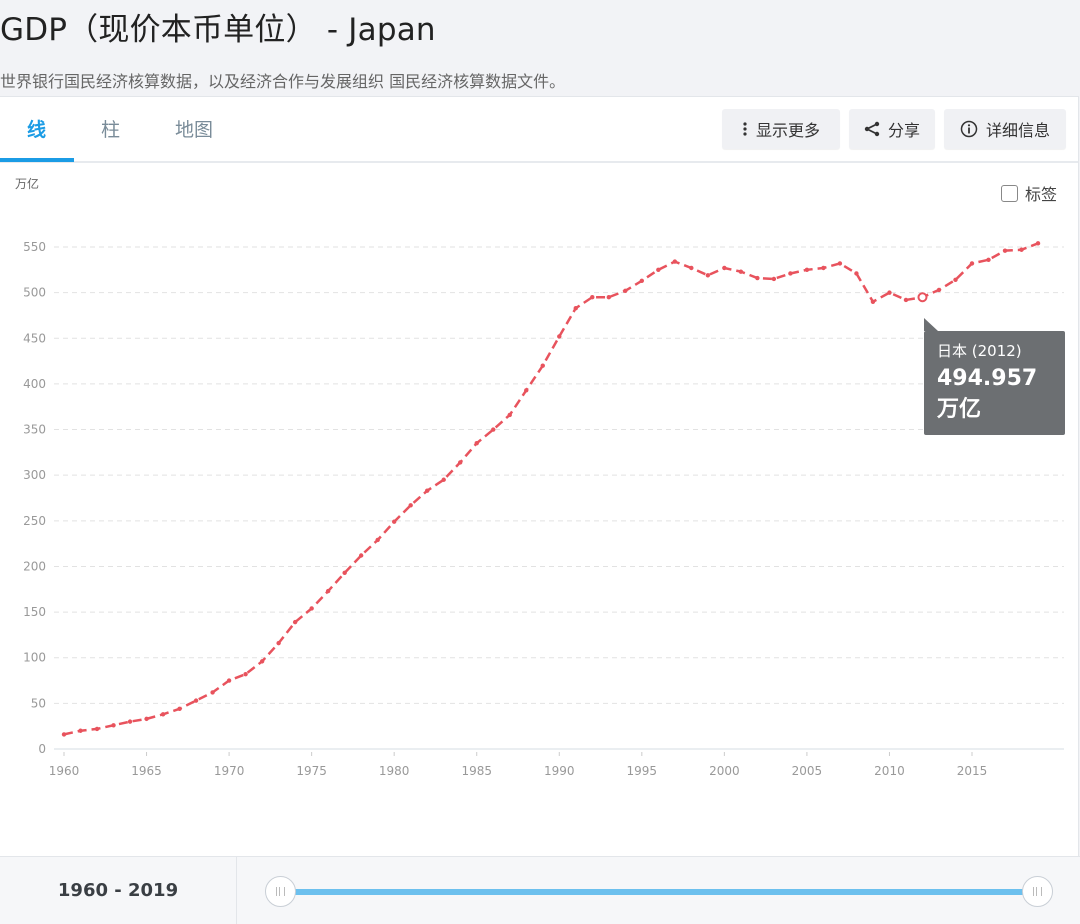 This screenshot has height=924, width=1080. I want to click on grip-icon, so click(280, 891).